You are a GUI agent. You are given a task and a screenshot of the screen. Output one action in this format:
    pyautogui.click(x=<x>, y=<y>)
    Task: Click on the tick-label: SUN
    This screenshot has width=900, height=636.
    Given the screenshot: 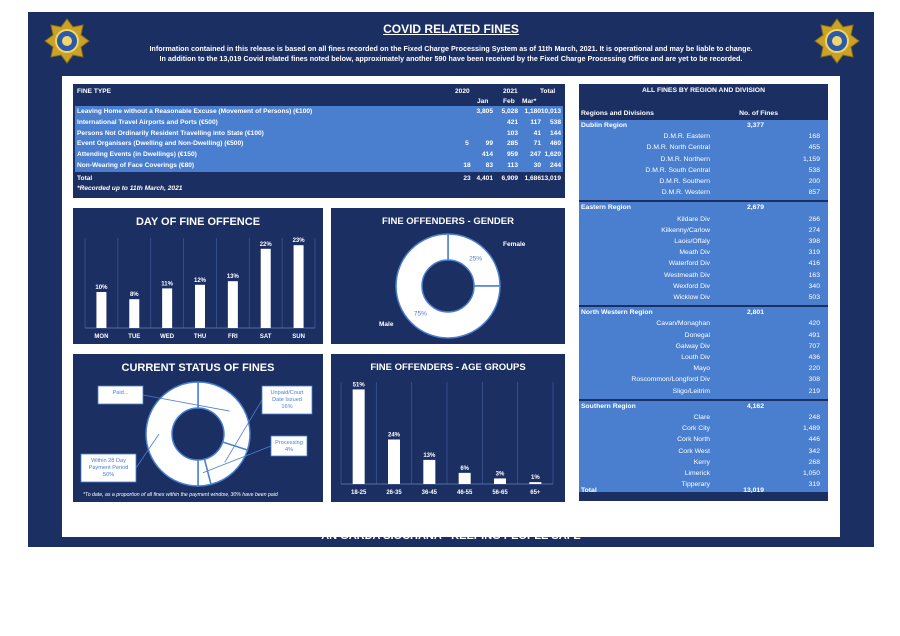 What is the action you would take?
    pyautogui.click(x=298, y=337)
    